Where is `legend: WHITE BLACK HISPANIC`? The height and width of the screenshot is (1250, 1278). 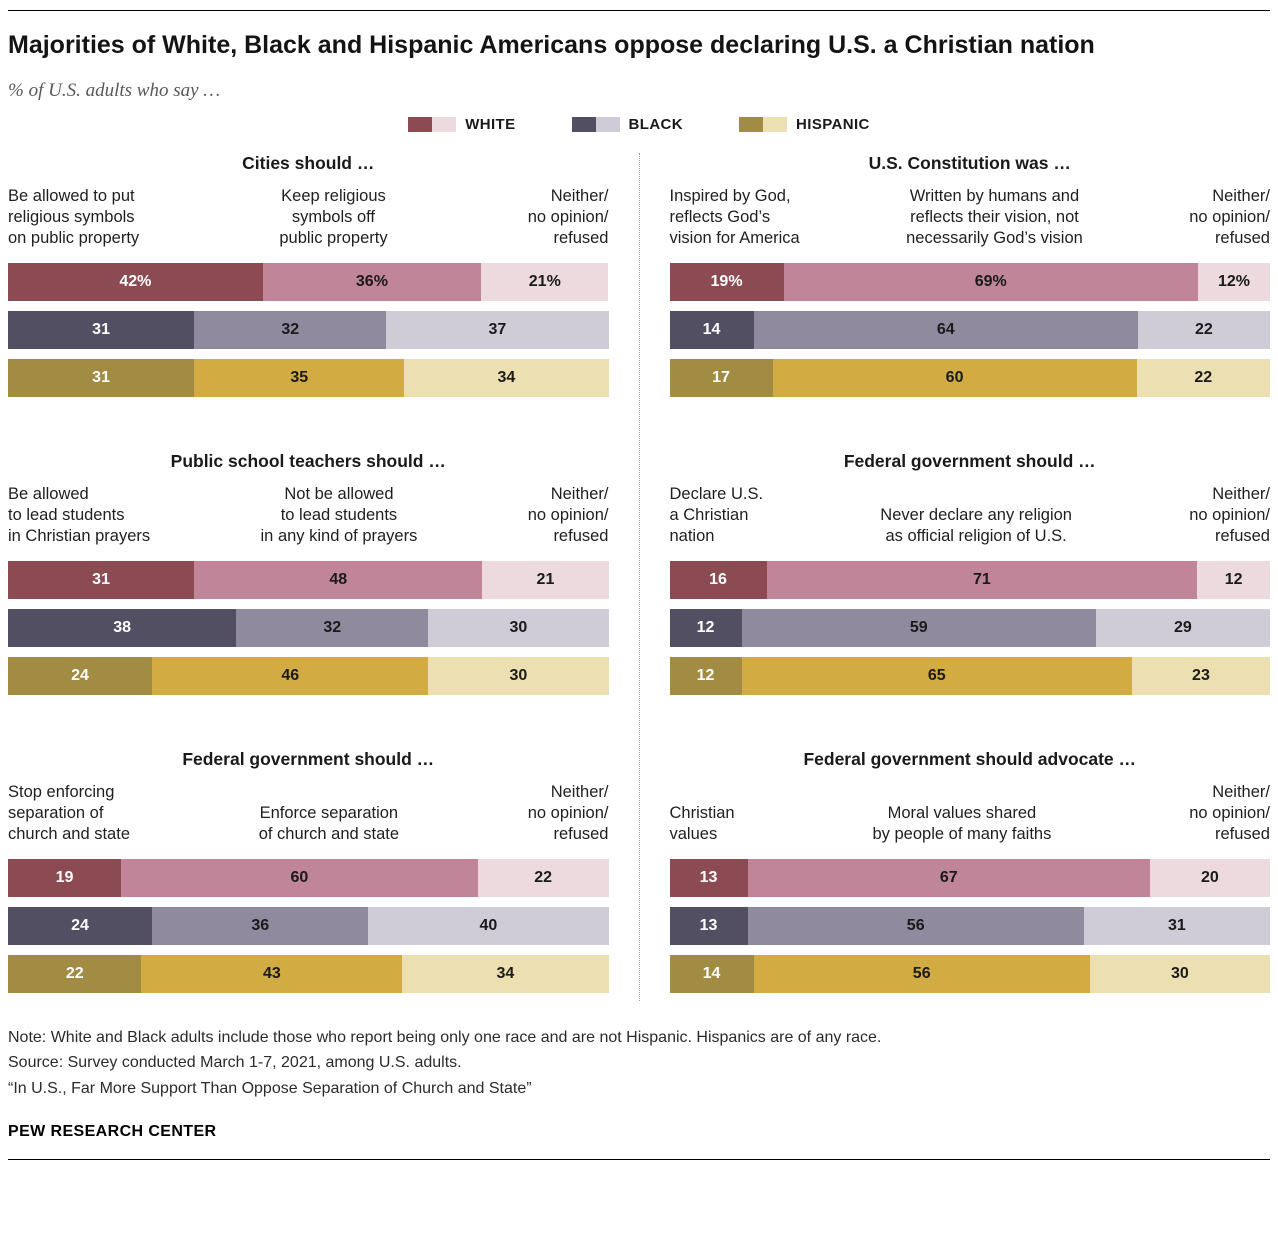 legend: WHITE BLACK HISPANIC is located at coordinates (639, 124).